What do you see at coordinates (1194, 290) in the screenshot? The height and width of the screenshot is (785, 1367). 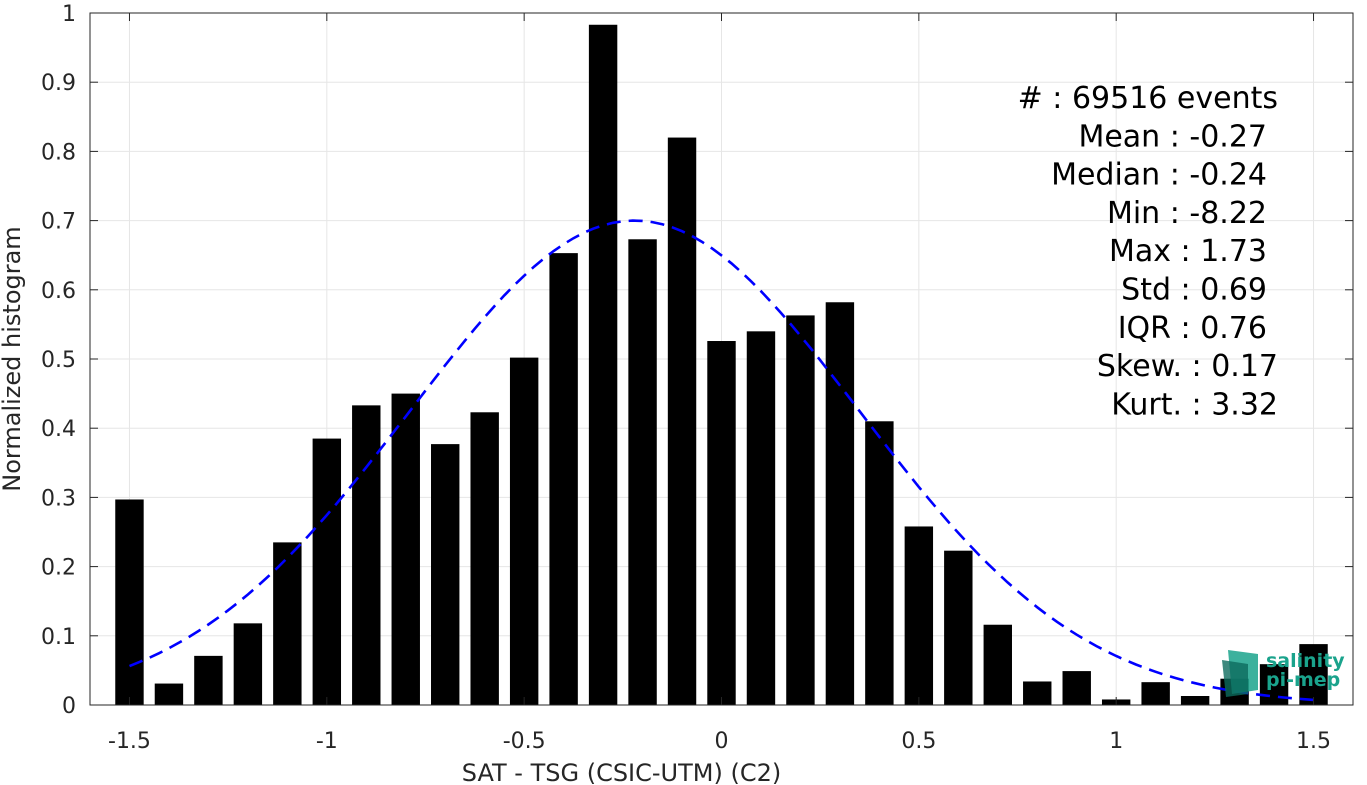 I see `statistic-line: Std : 0.69` at bounding box center [1194, 290].